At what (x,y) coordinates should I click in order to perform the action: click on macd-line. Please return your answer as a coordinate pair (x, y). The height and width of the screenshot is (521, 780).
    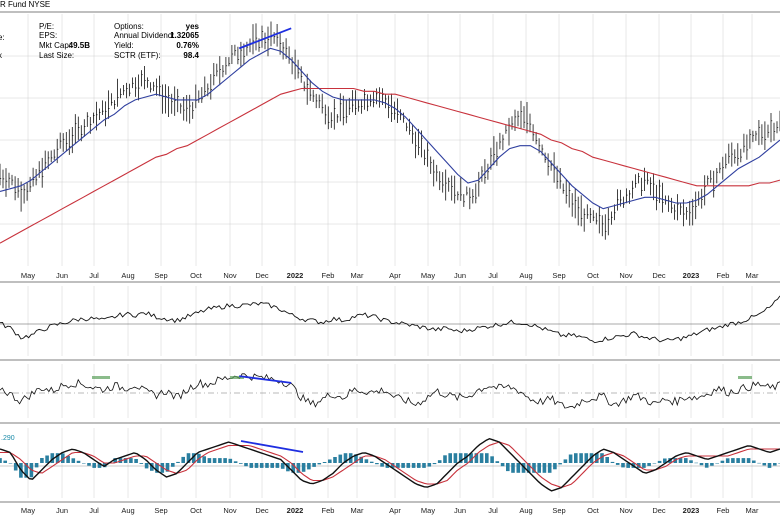
    Looking at the image, I should click on (390, 464).